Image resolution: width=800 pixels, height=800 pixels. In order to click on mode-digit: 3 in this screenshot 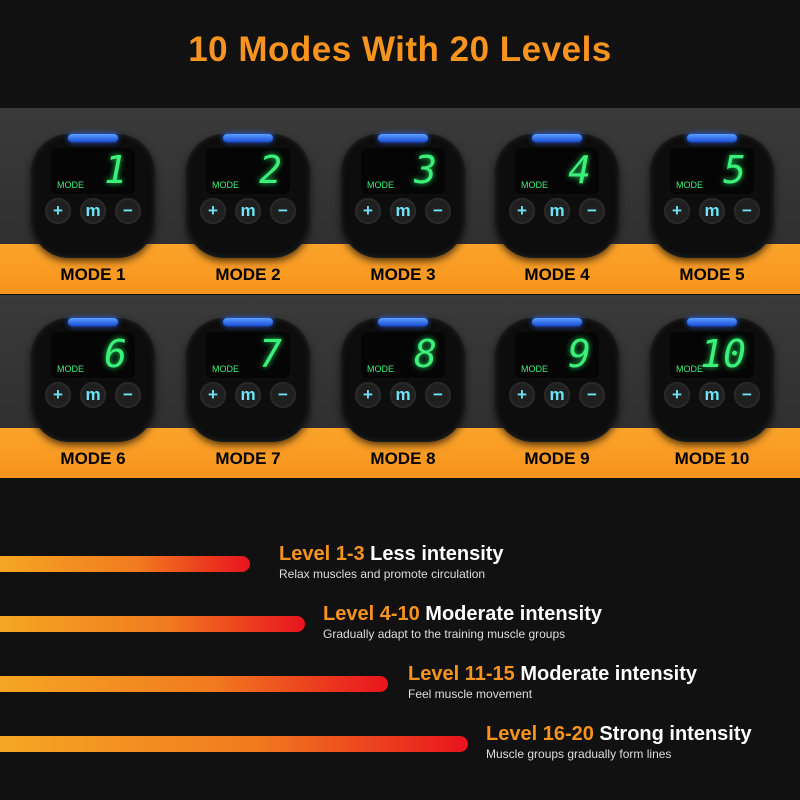, I will do `click(425, 170)`.